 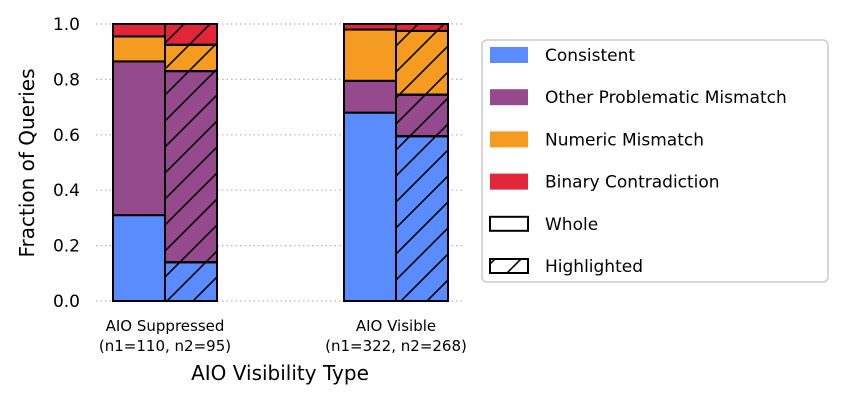 I want to click on legend-label: Numeric Mismatch, so click(x=624, y=140).